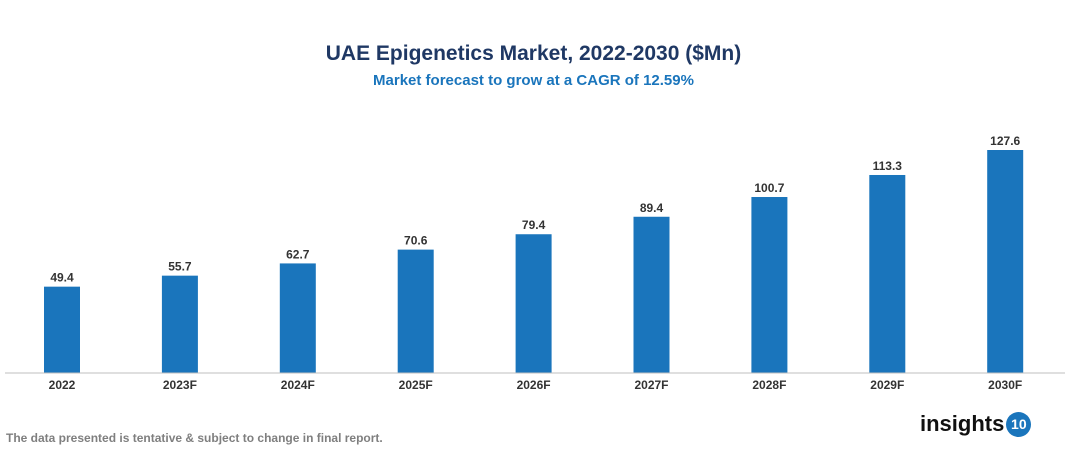 The image size is (1067, 454). What do you see at coordinates (179, 324) in the screenshot?
I see `bar-2023F` at bounding box center [179, 324].